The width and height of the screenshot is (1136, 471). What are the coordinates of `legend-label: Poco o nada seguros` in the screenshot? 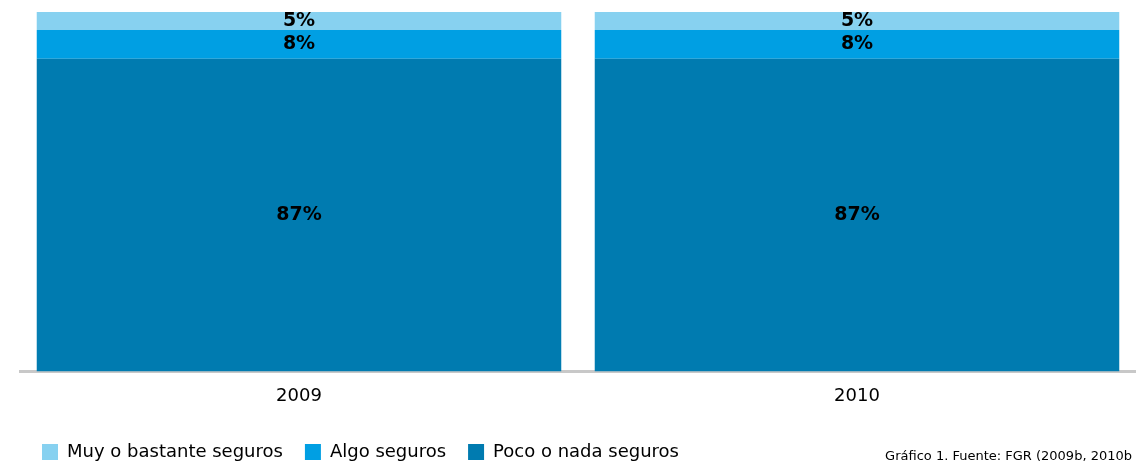 It's located at (586, 450).